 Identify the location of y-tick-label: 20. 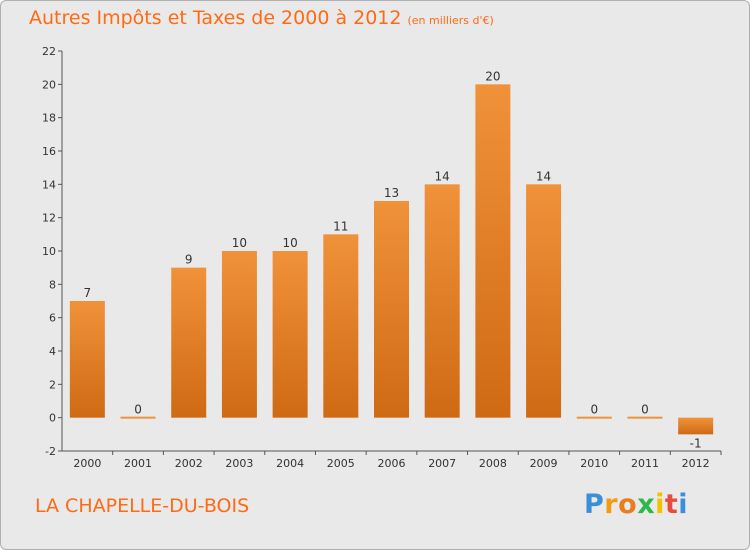
(49, 84).